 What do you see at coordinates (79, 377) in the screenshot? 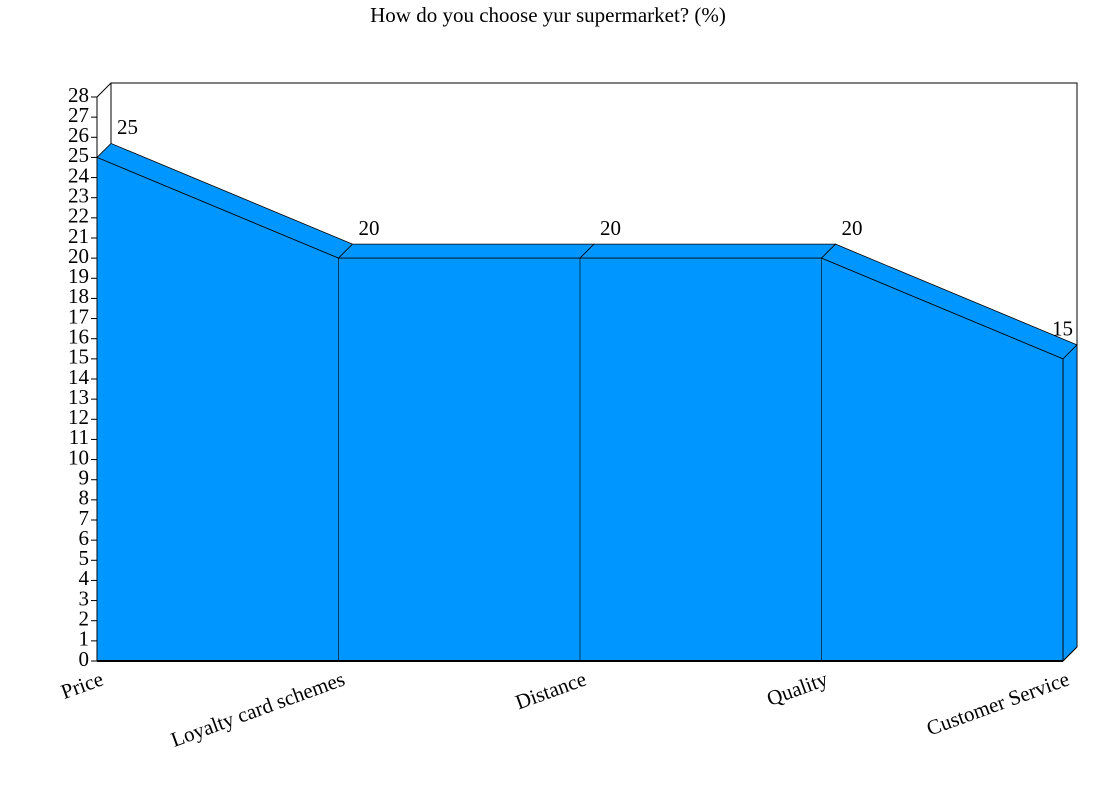
I see `y-tick-label: 14` at bounding box center [79, 377].